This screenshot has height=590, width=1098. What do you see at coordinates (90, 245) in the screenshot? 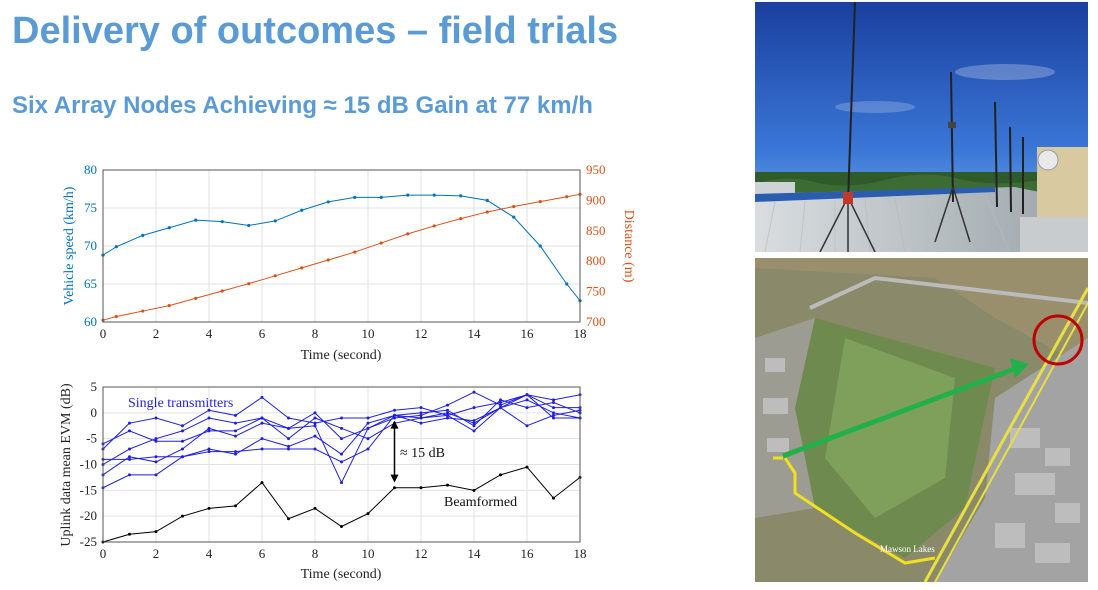
I see `chart1-y-tick-label: 70` at bounding box center [90, 245].